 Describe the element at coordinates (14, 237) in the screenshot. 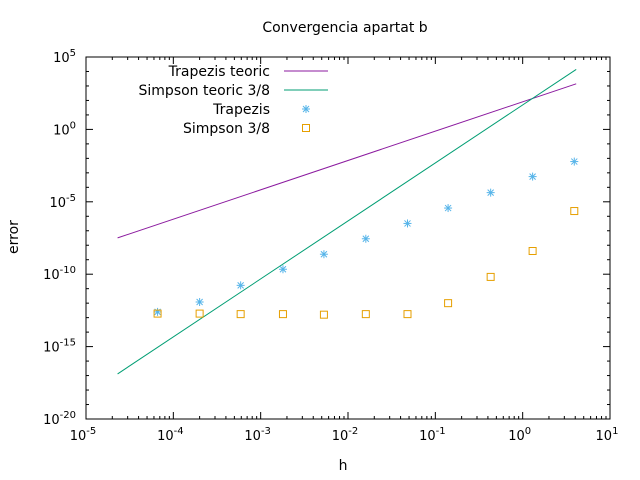

I see `y-axis-label: error` at that location.